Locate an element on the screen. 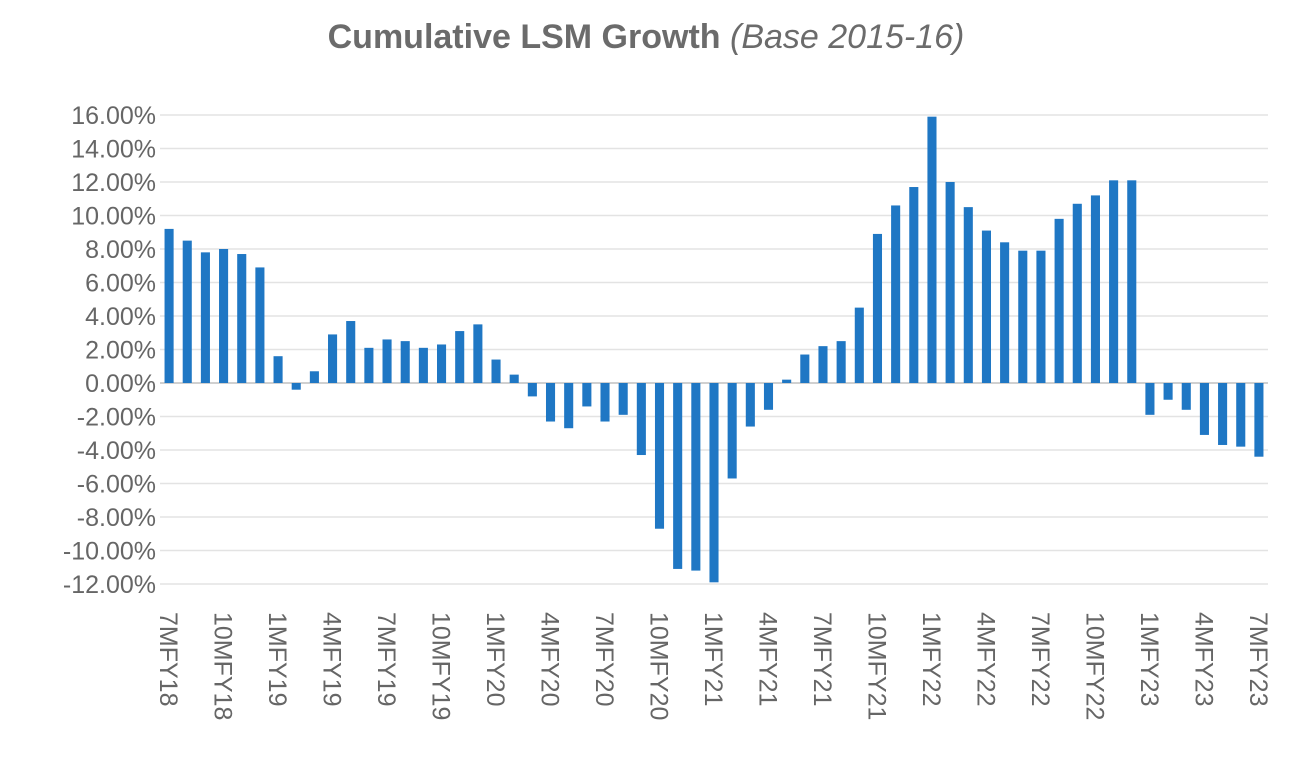 The image size is (1292, 766). x-tick-label: 4MFY19 is located at coordinates (332, 659).